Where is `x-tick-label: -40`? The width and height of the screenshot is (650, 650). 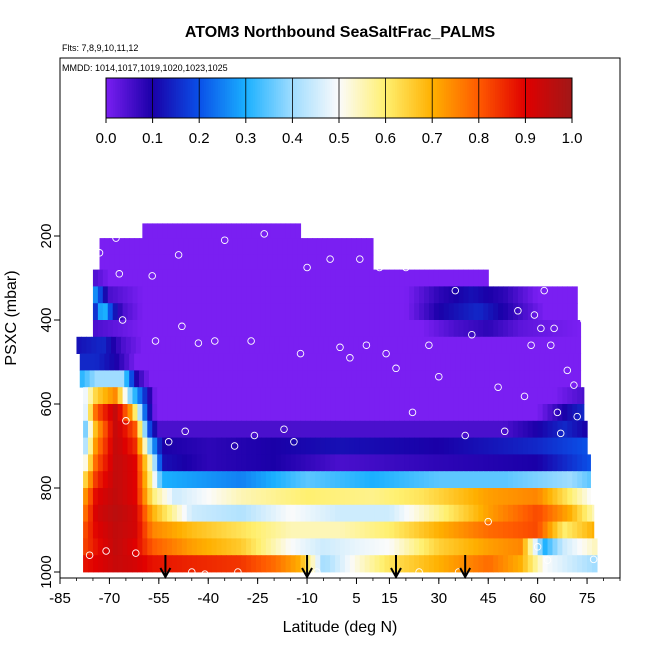
x-tick-label: -40 is located at coordinates (208, 598).